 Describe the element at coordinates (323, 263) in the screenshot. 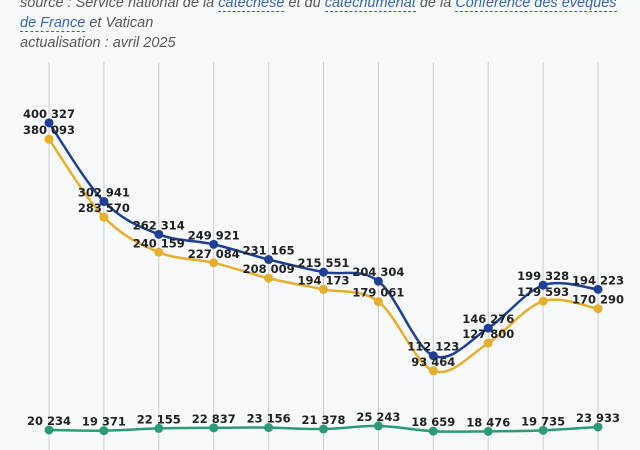

I see `series-blue-data-label: 215 551` at that location.